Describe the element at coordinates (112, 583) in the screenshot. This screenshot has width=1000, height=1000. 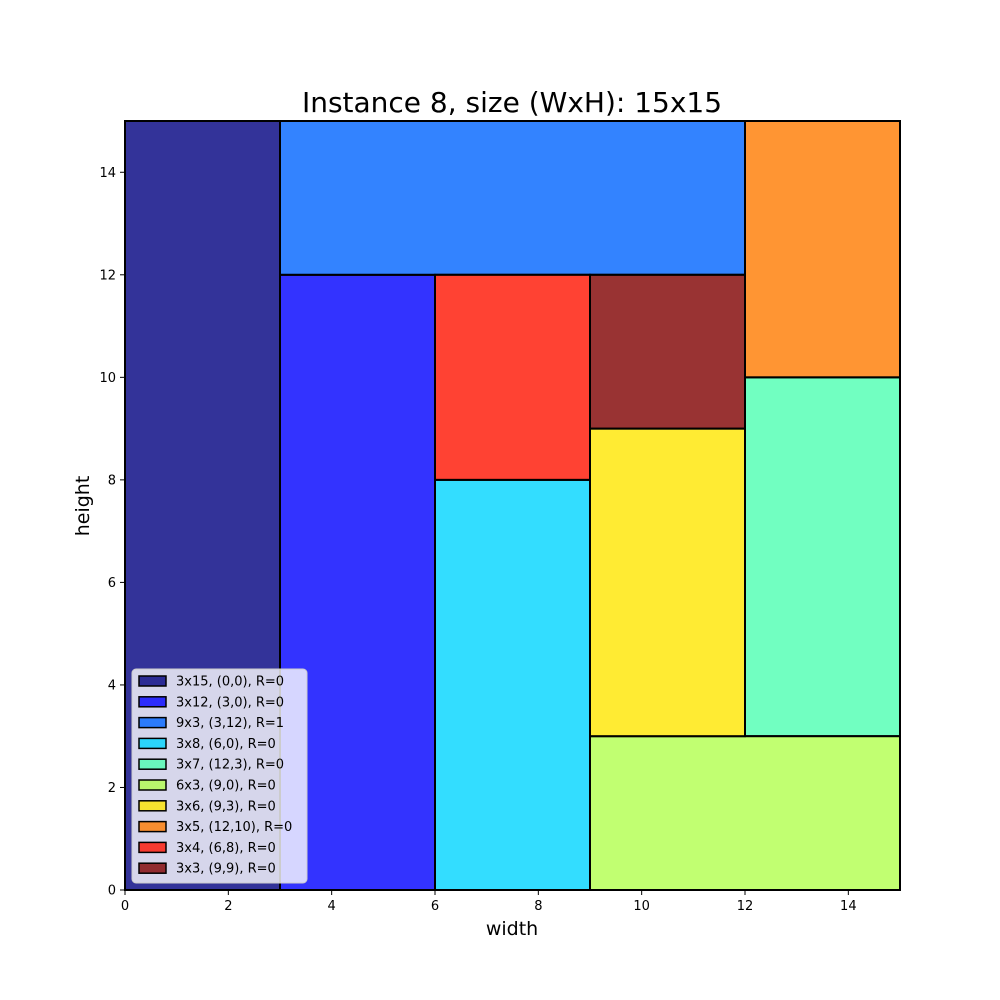
I see `y-tick-label-3: 6` at that location.